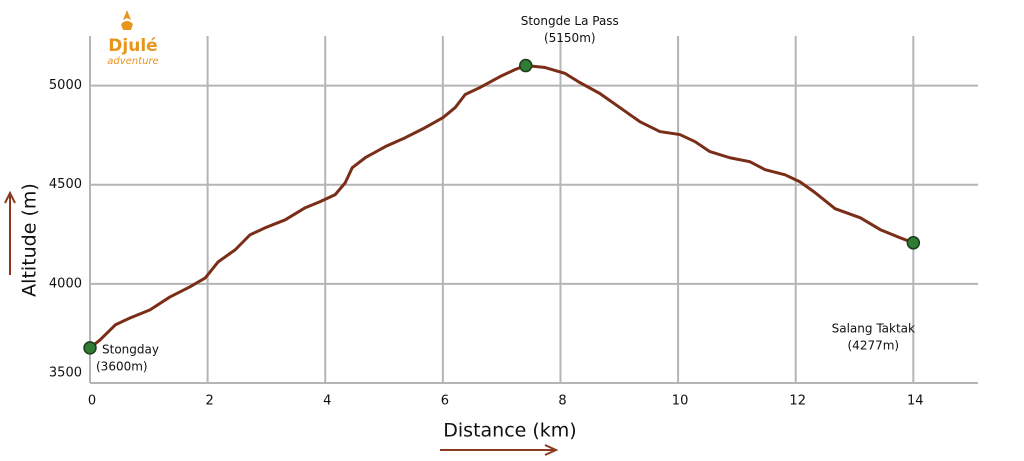 The width and height of the screenshot is (1024, 461). Describe the element at coordinates (915, 401) in the screenshot. I see `x-tick-label: 14` at that location.